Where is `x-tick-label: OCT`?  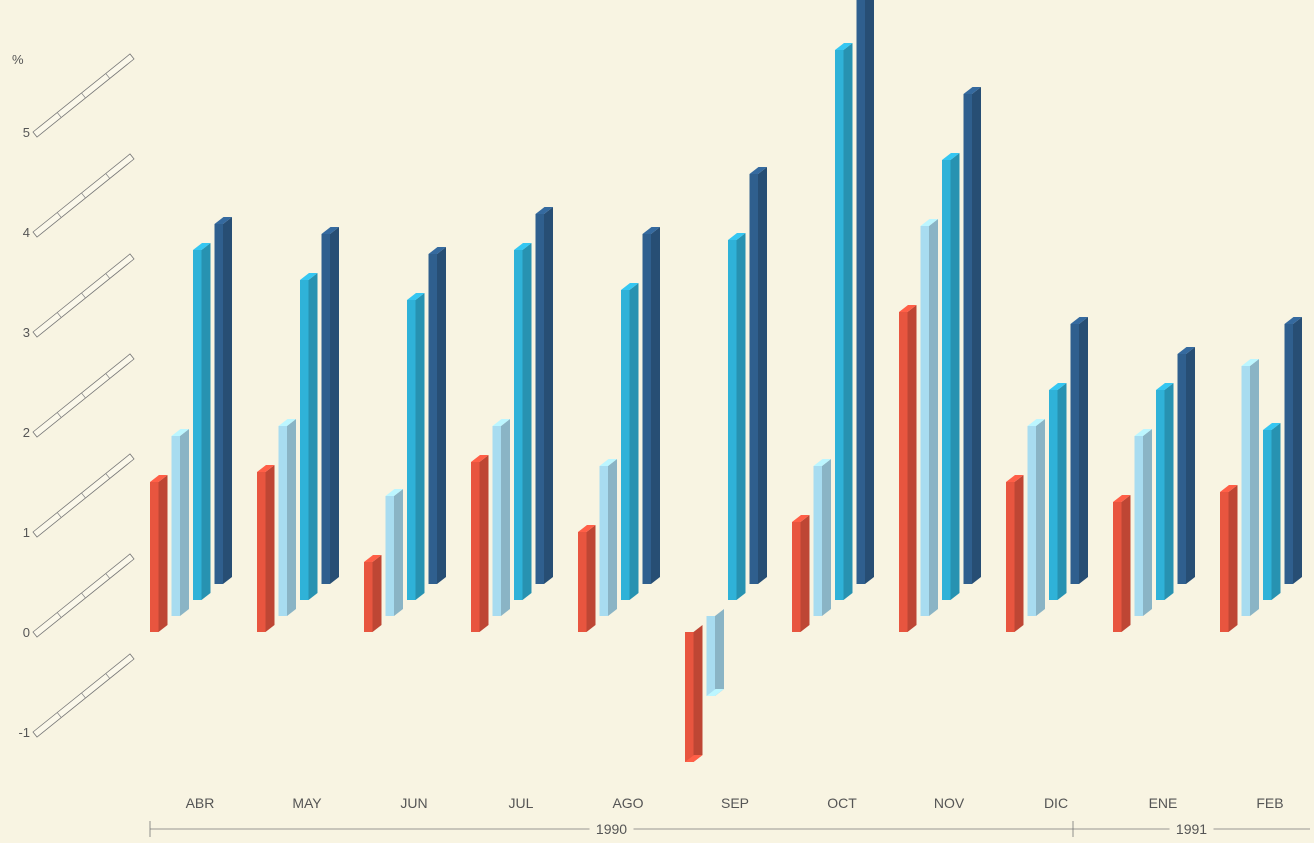
x-tick-label: OCT is located at coordinates (842, 803).